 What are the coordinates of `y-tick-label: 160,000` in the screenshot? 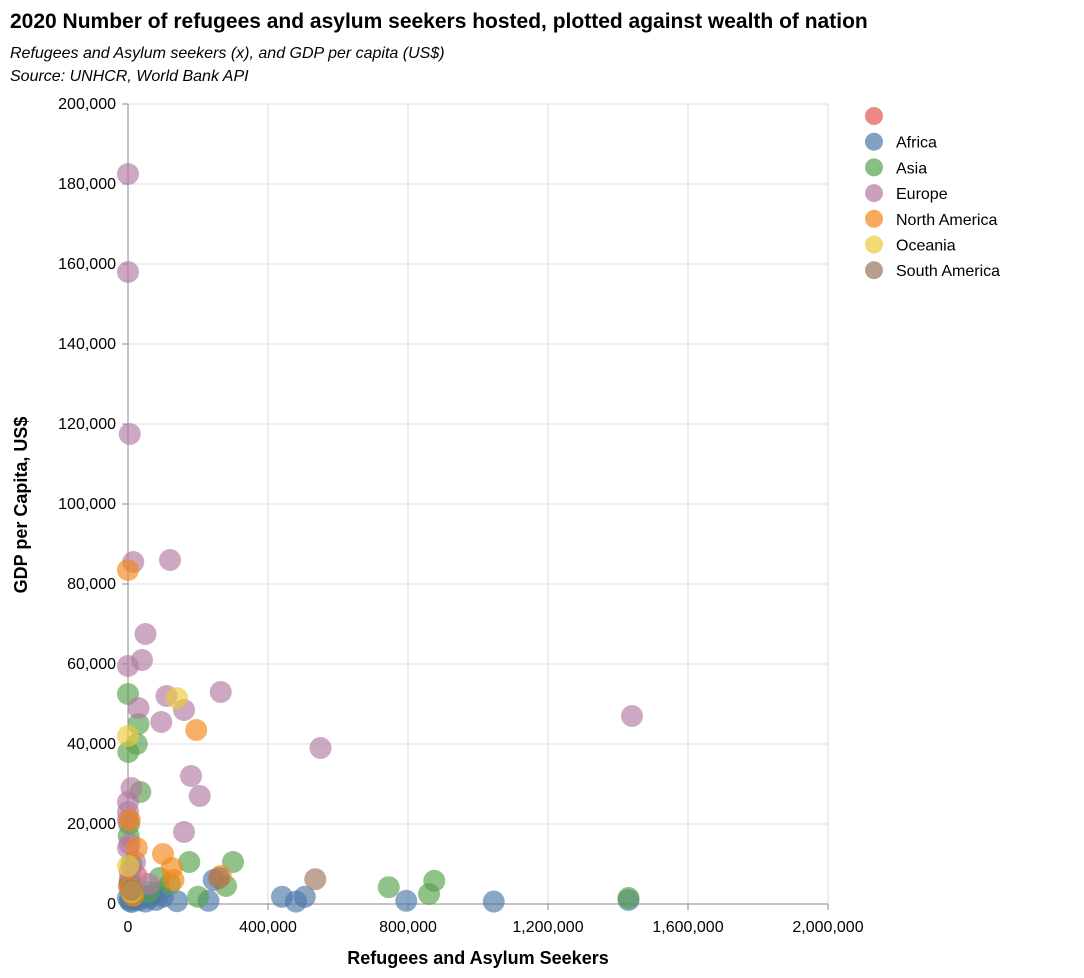 It's located at (87, 264).